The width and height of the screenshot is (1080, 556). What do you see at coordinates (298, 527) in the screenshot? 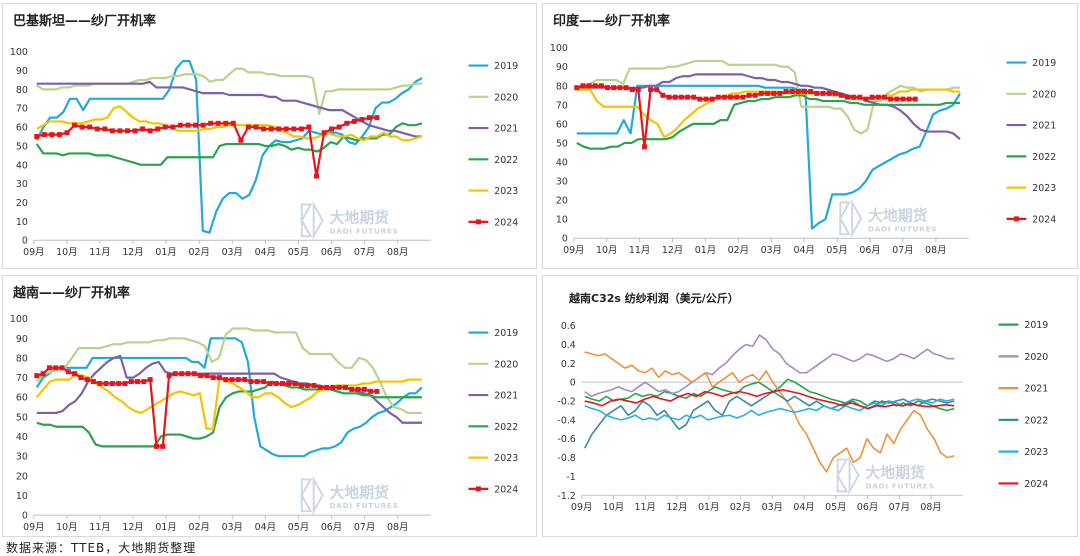
I see `x-tick-label: 05月` at bounding box center [298, 527].